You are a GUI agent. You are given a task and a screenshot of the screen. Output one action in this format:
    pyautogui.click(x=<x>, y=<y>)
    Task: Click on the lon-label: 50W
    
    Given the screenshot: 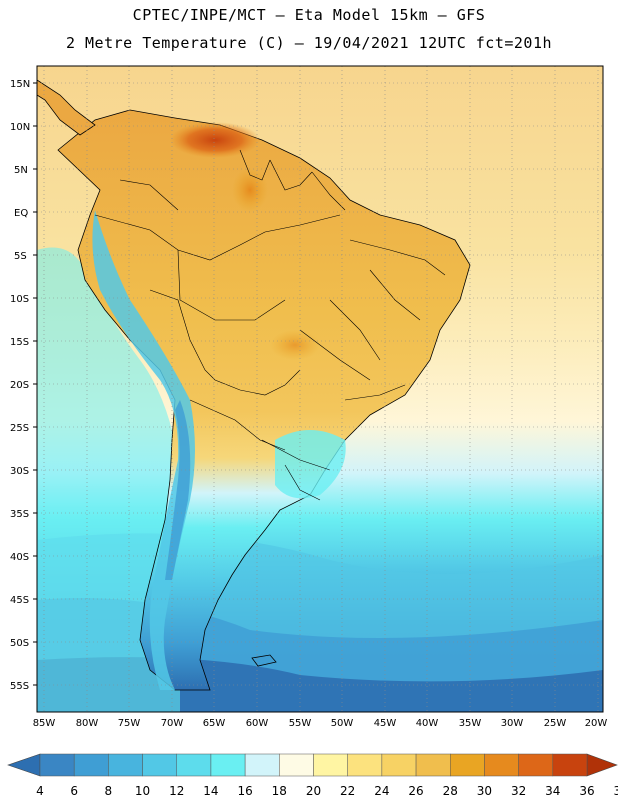 What is the action you would take?
    pyautogui.click(x=342, y=723)
    